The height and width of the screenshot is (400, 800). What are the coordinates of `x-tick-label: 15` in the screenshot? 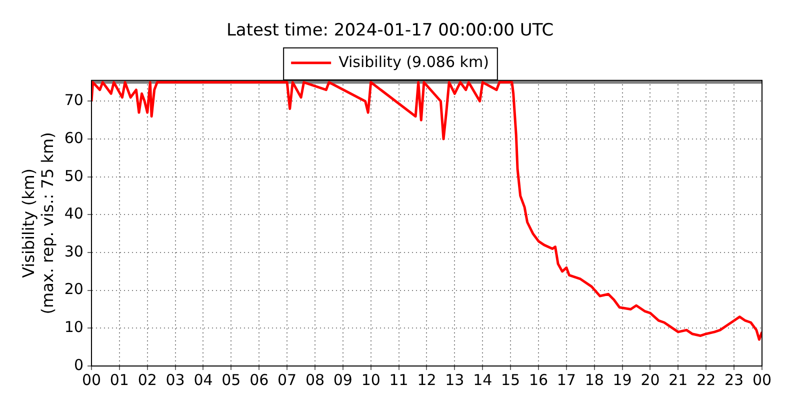 It's located at (510, 379).